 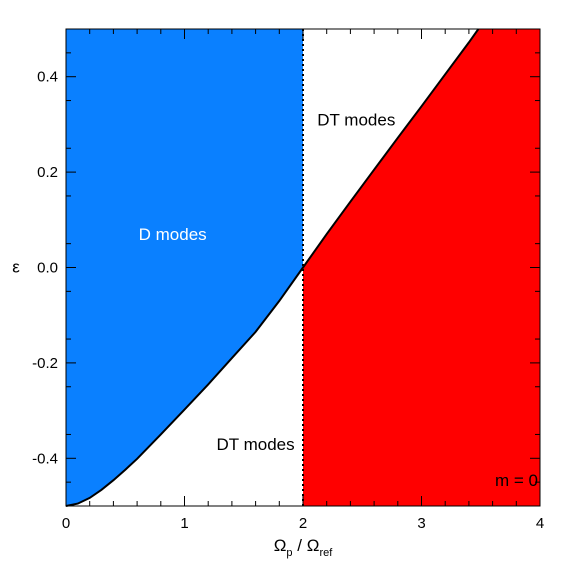 I want to click on x-tick-label: 4, so click(x=540, y=523).